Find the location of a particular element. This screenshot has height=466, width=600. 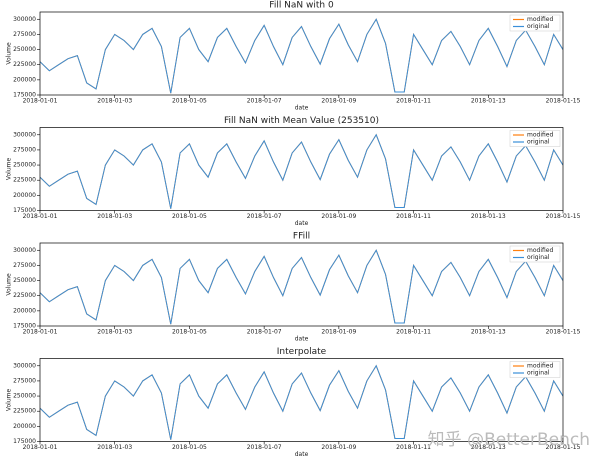

chart-title: Fill NaN with Mean Value (253510) is located at coordinates (301, 121).